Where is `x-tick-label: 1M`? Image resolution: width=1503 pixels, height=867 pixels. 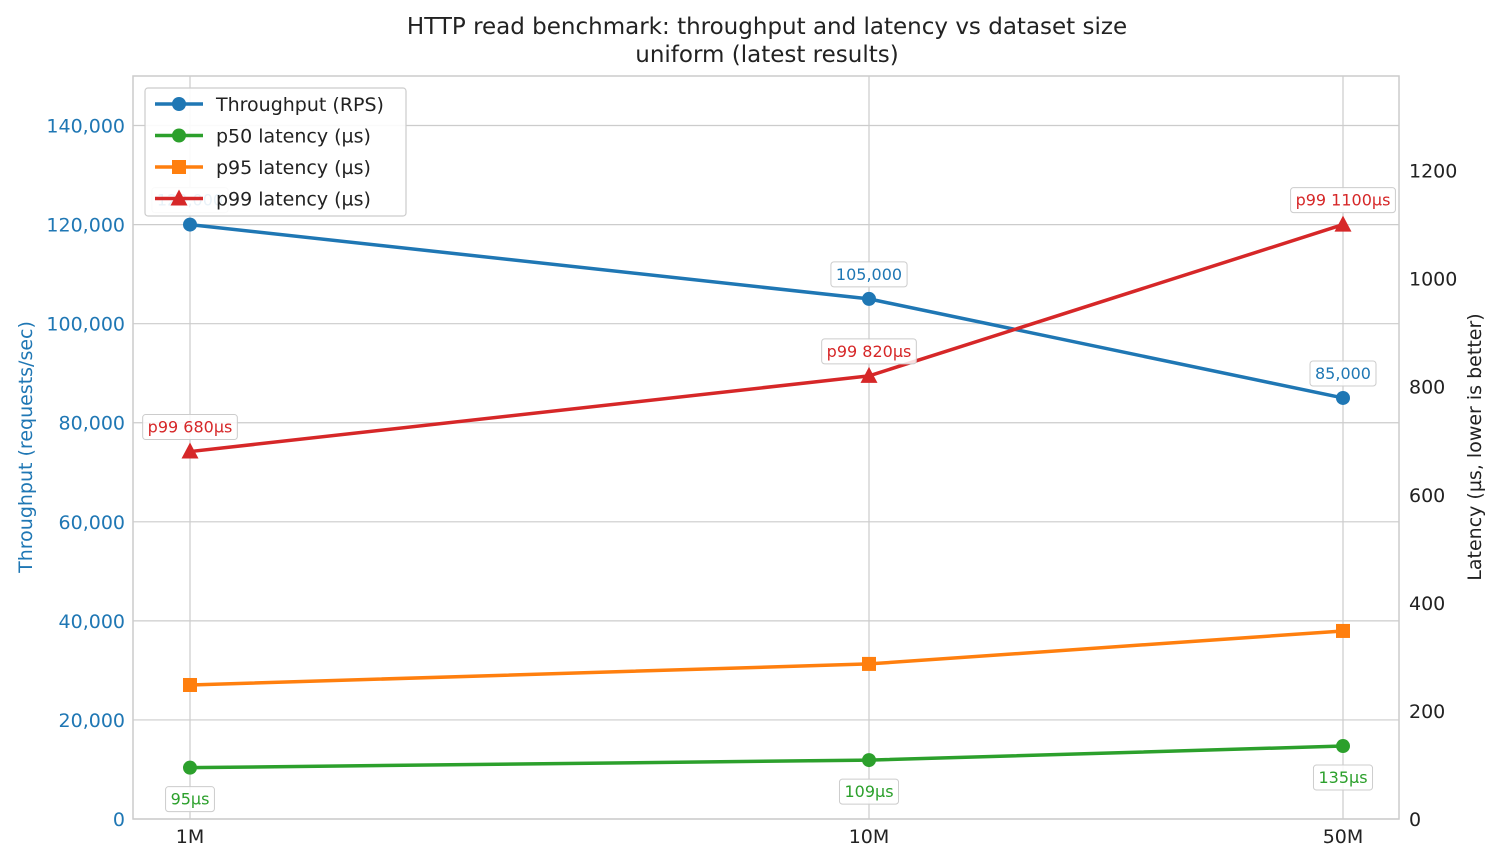
x-tick-label: 1M is located at coordinates (190, 837).